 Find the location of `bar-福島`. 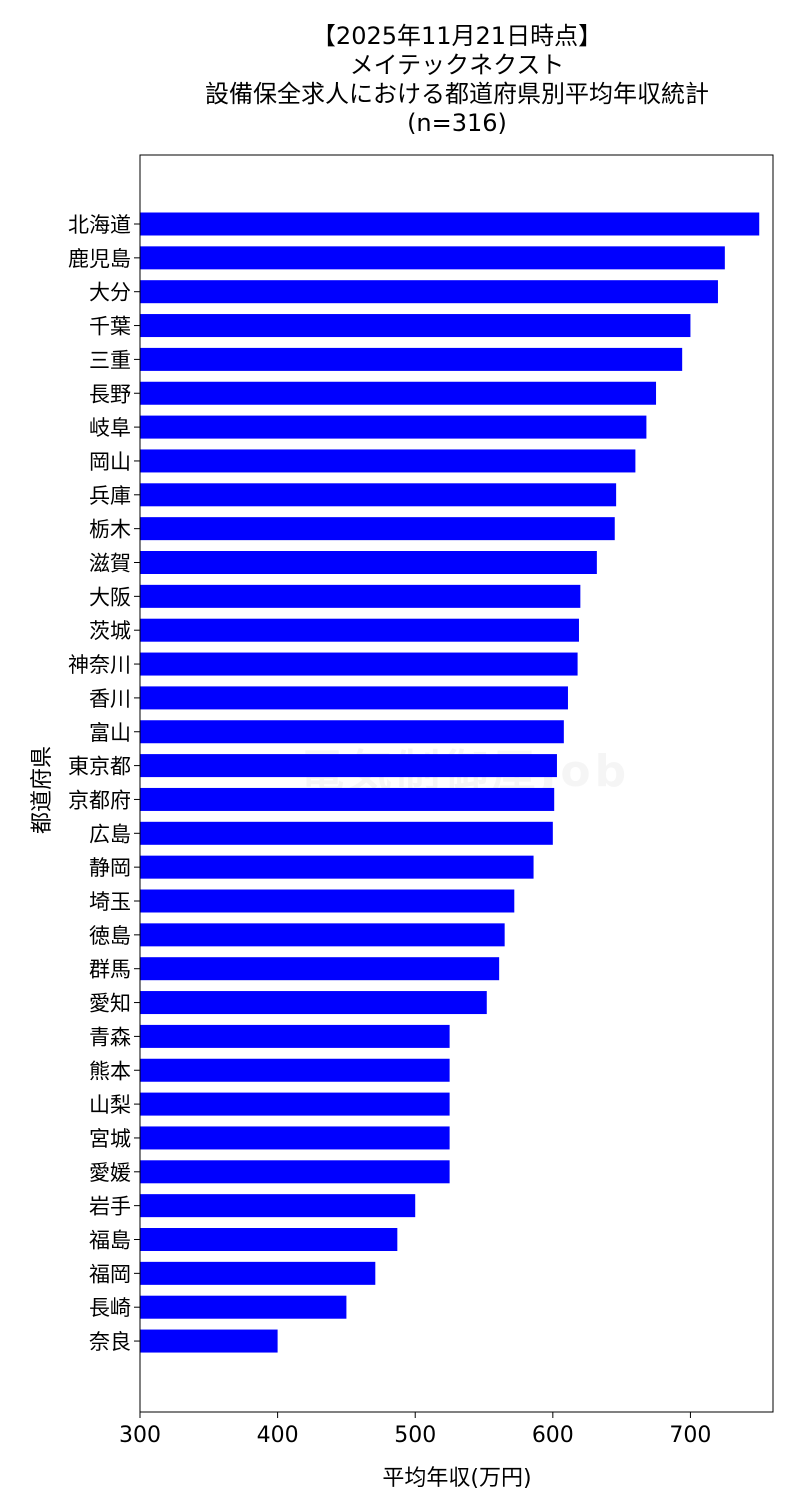

bar-福島 is located at coordinates (269, 1239).